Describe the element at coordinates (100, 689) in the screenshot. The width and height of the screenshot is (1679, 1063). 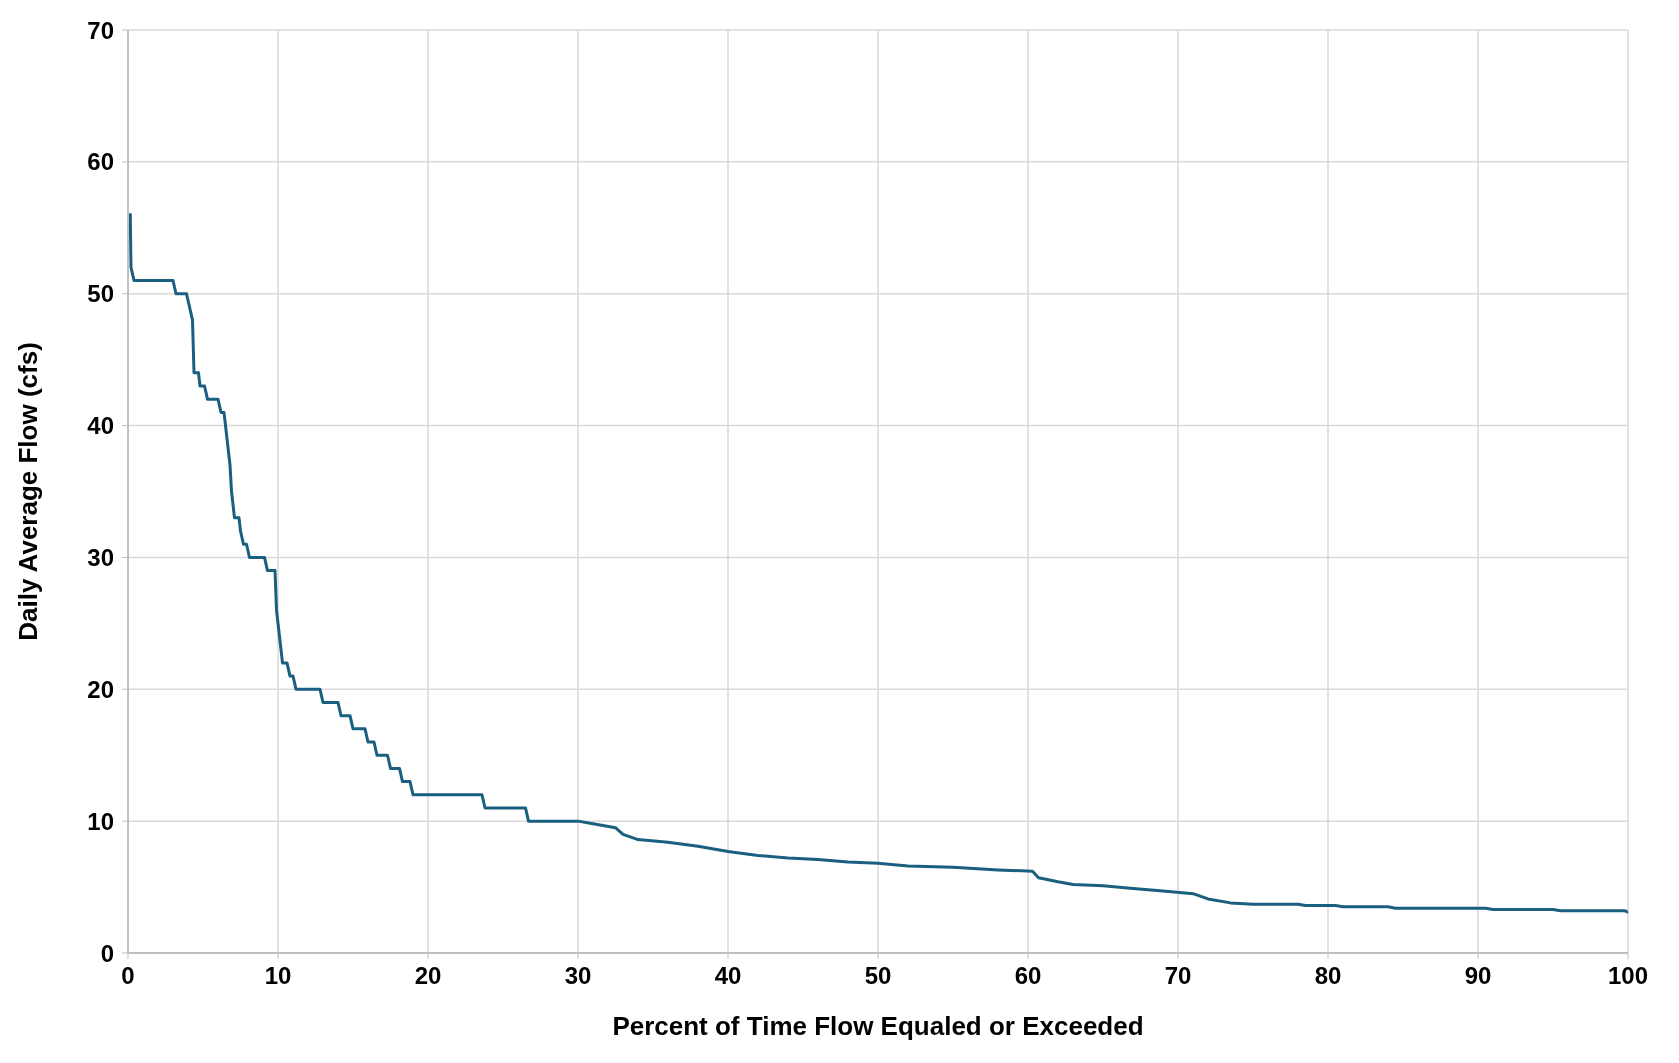
I see `y-tick-label: 20` at that location.